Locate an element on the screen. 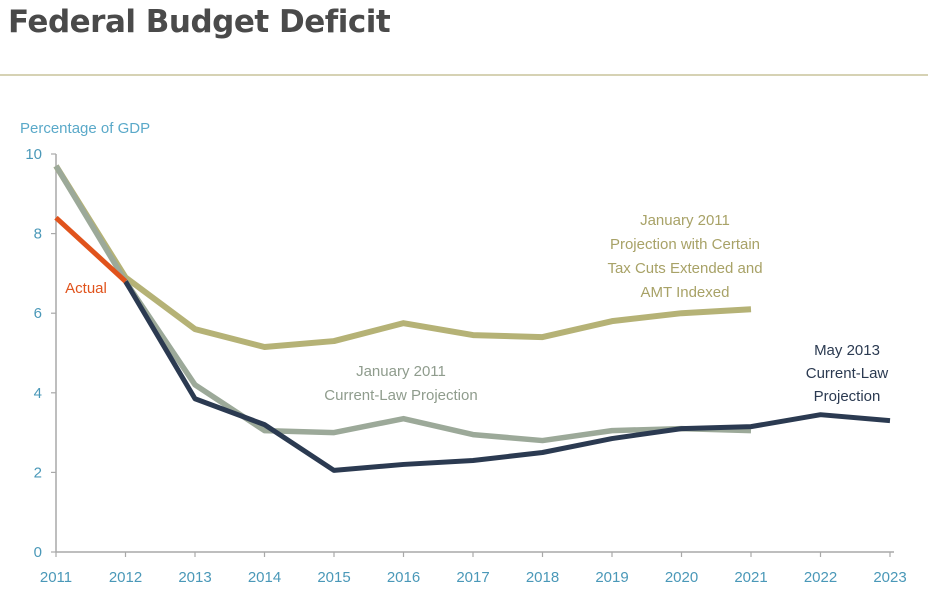  y-axis-label: Percentage of GDP is located at coordinates (85, 128).